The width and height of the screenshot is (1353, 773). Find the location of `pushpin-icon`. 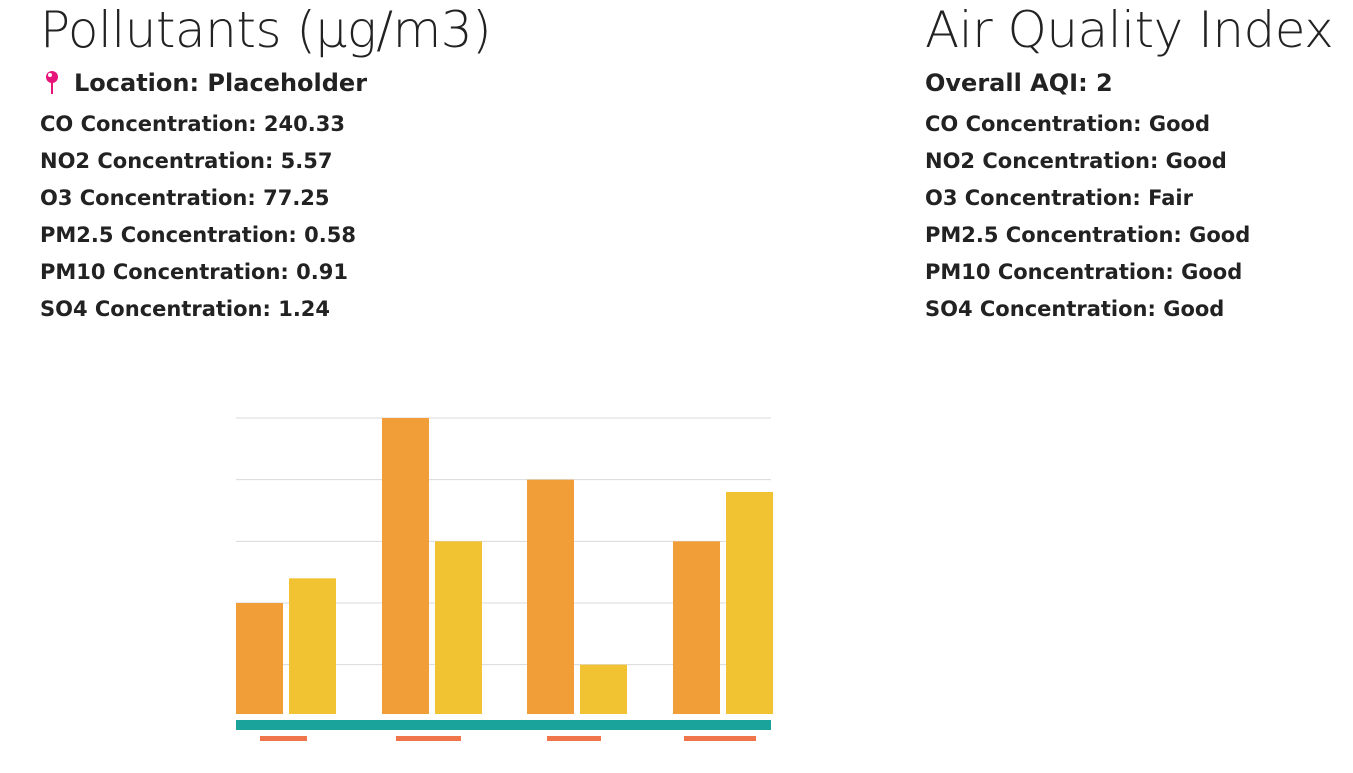

pushpin-icon is located at coordinates (51, 83).